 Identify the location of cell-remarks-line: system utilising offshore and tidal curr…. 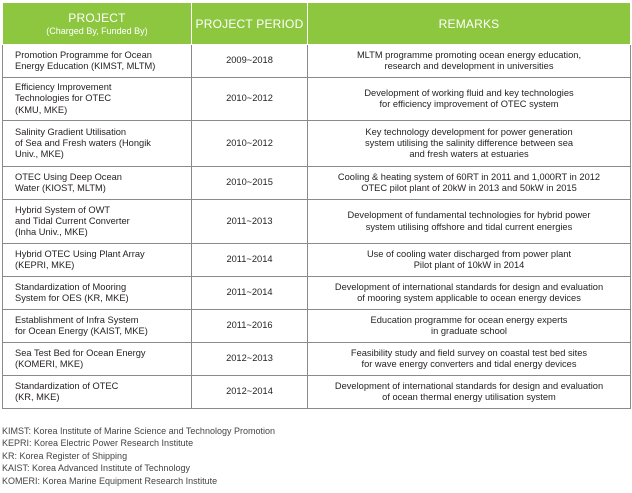
(469, 226).